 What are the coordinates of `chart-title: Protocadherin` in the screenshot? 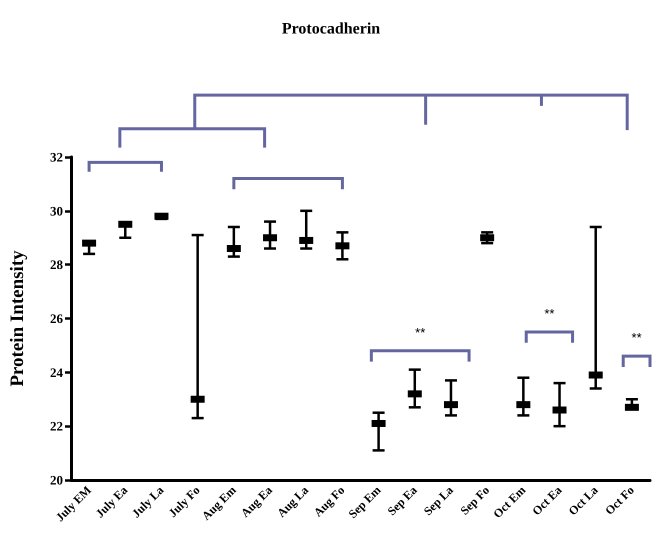 It's located at (331, 29).